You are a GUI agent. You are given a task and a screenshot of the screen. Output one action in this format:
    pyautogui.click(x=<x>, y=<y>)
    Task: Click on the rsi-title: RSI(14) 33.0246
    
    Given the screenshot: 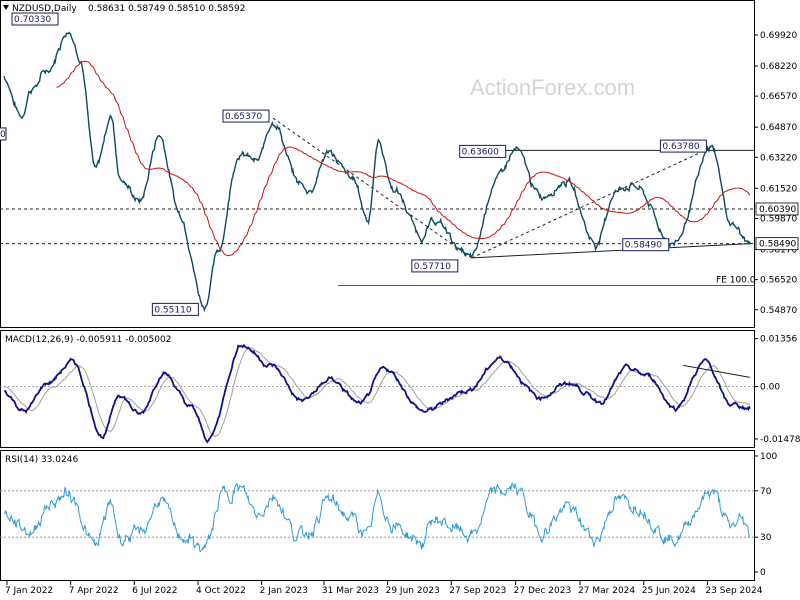 What is the action you would take?
    pyautogui.click(x=41, y=460)
    